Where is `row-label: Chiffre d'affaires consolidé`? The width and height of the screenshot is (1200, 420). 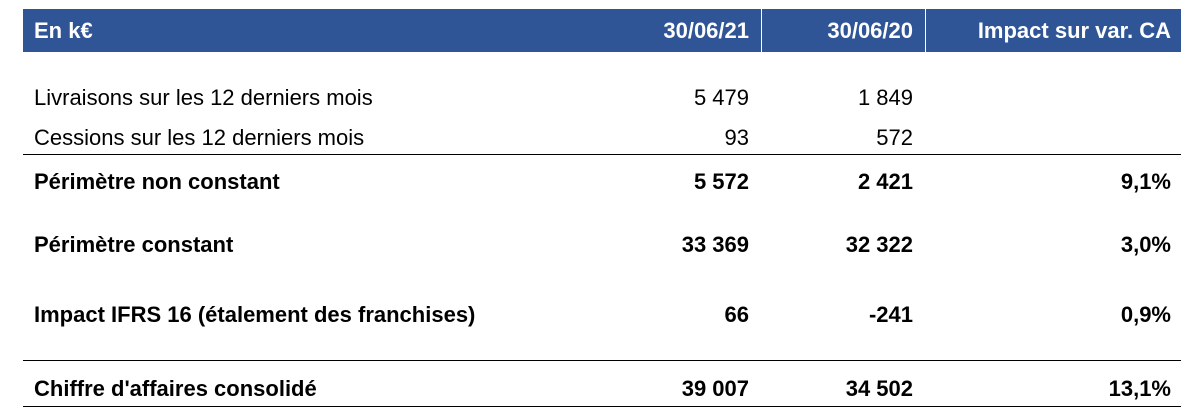 row-label: Chiffre d'affaires consolidé is located at coordinates (175, 388).